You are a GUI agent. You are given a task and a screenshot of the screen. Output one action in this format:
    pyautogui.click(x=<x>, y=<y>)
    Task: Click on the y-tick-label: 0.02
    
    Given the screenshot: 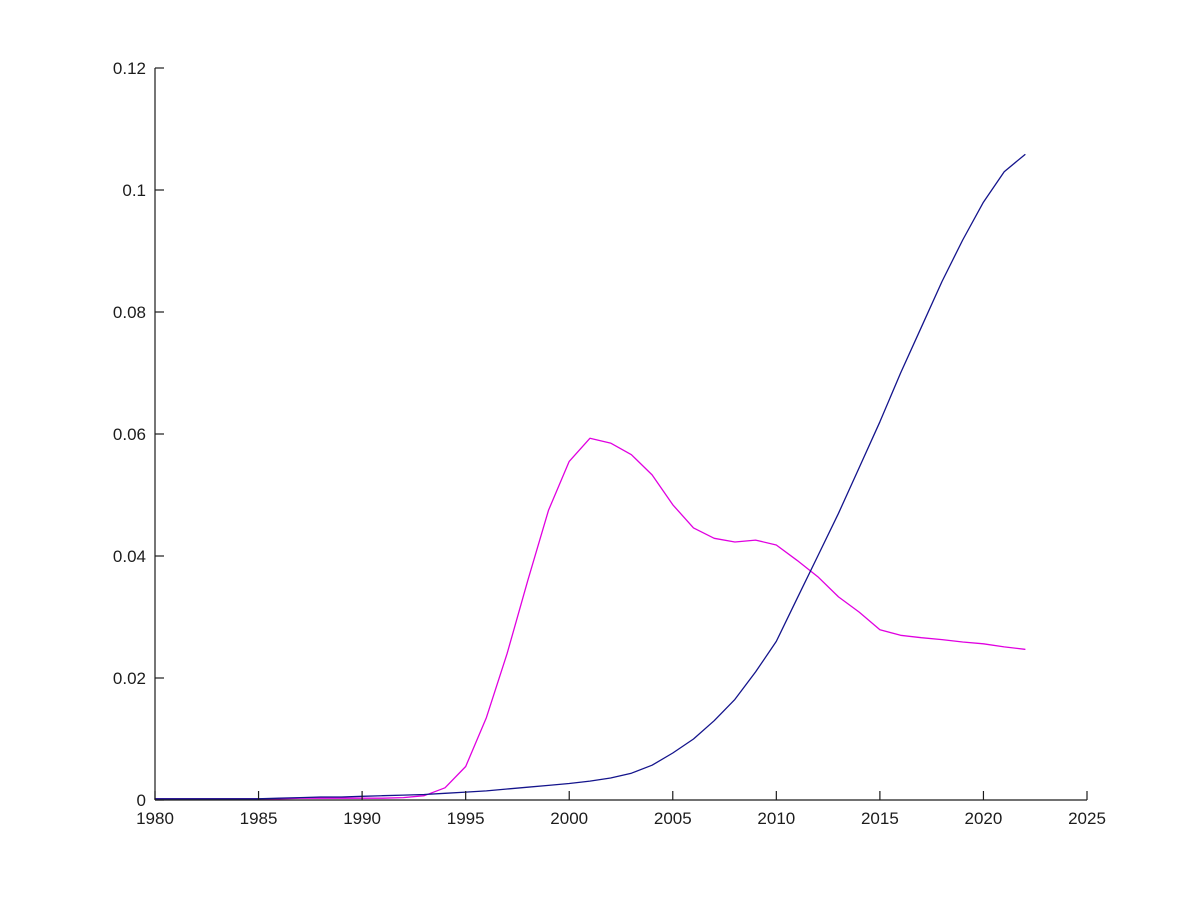 What is the action you would take?
    pyautogui.click(x=129, y=678)
    